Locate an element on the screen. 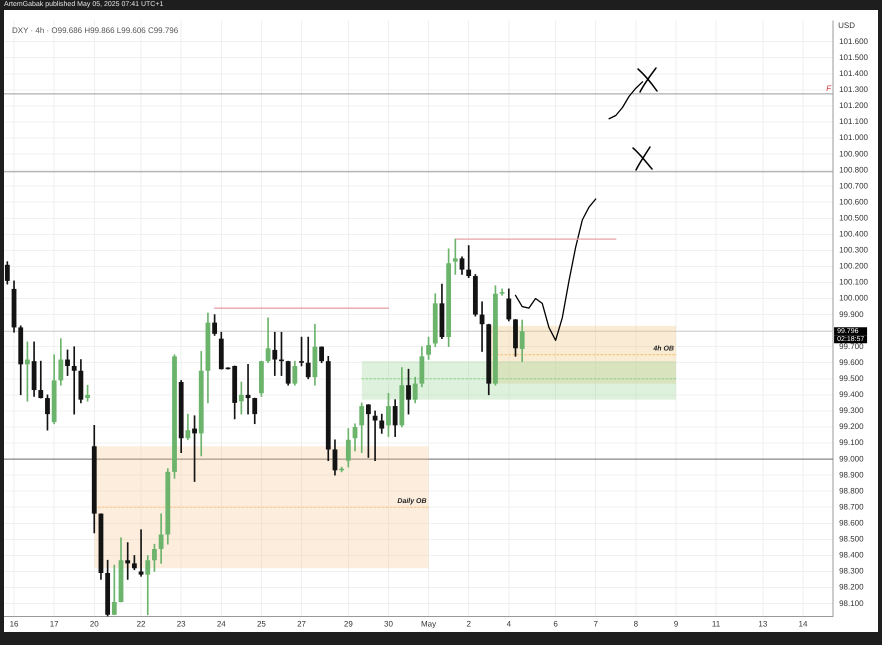 The image size is (882, 645). x-tick-label: 17 is located at coordinates (55, 623).